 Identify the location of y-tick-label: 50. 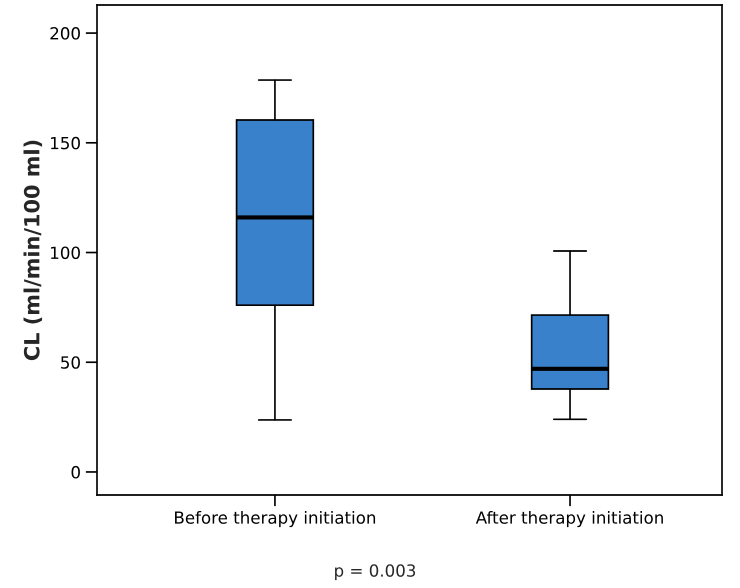
(70, 362).